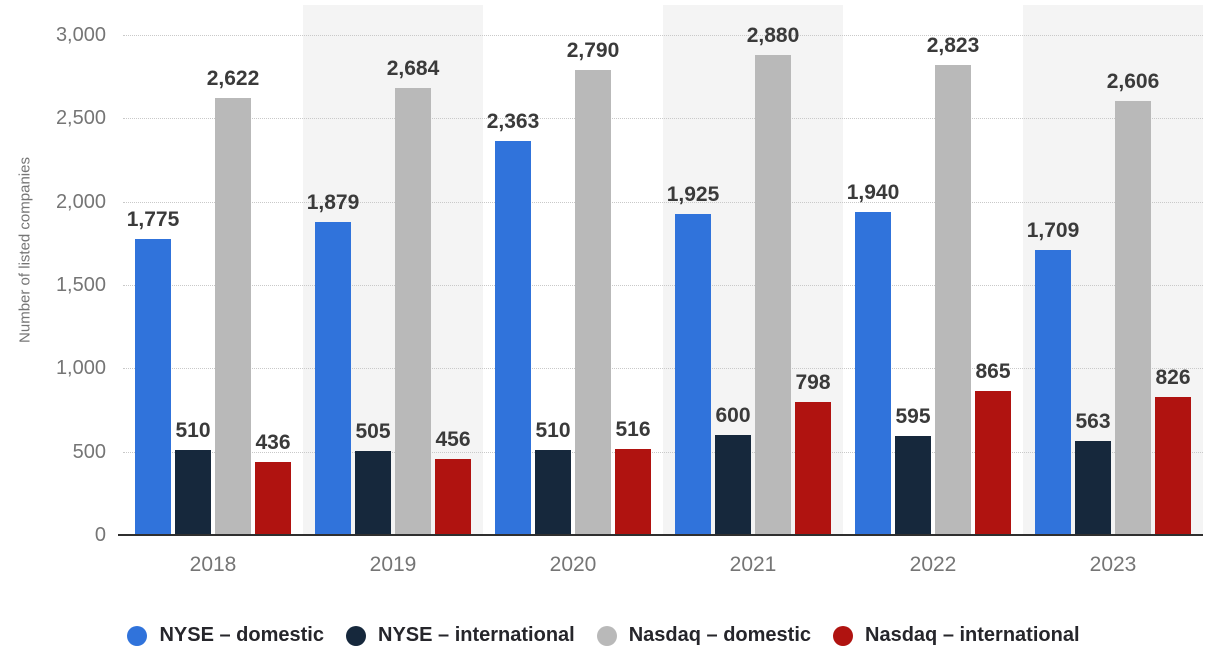  I want to click on bar-value-label: 798, so click(813, 382).